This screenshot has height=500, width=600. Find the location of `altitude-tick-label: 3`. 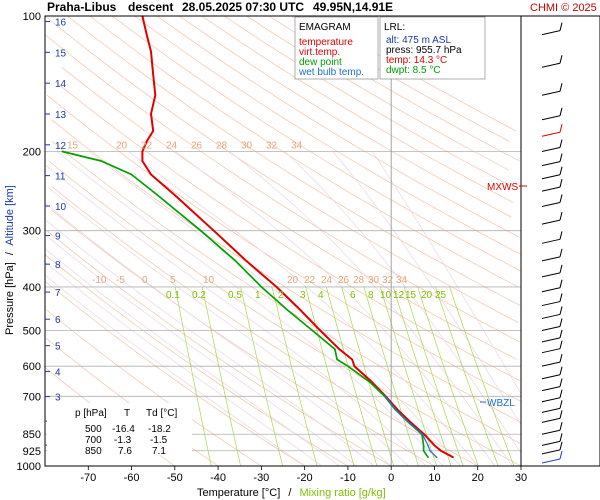

altitude-tick-label: 3 is located at coordinates (58, 398).